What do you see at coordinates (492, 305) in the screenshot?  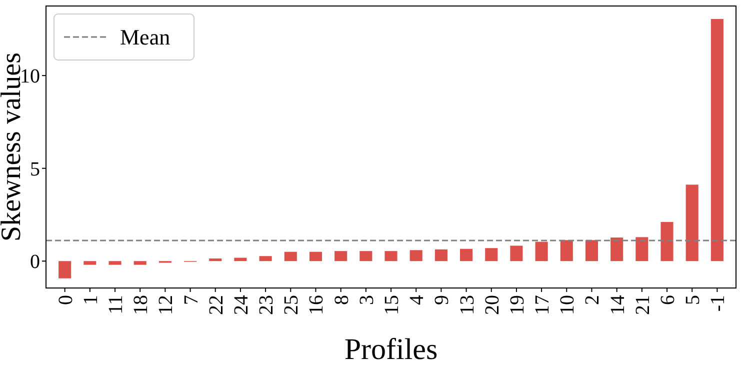 I see `x-tick-label: 20` at bounding box center [492, 305].